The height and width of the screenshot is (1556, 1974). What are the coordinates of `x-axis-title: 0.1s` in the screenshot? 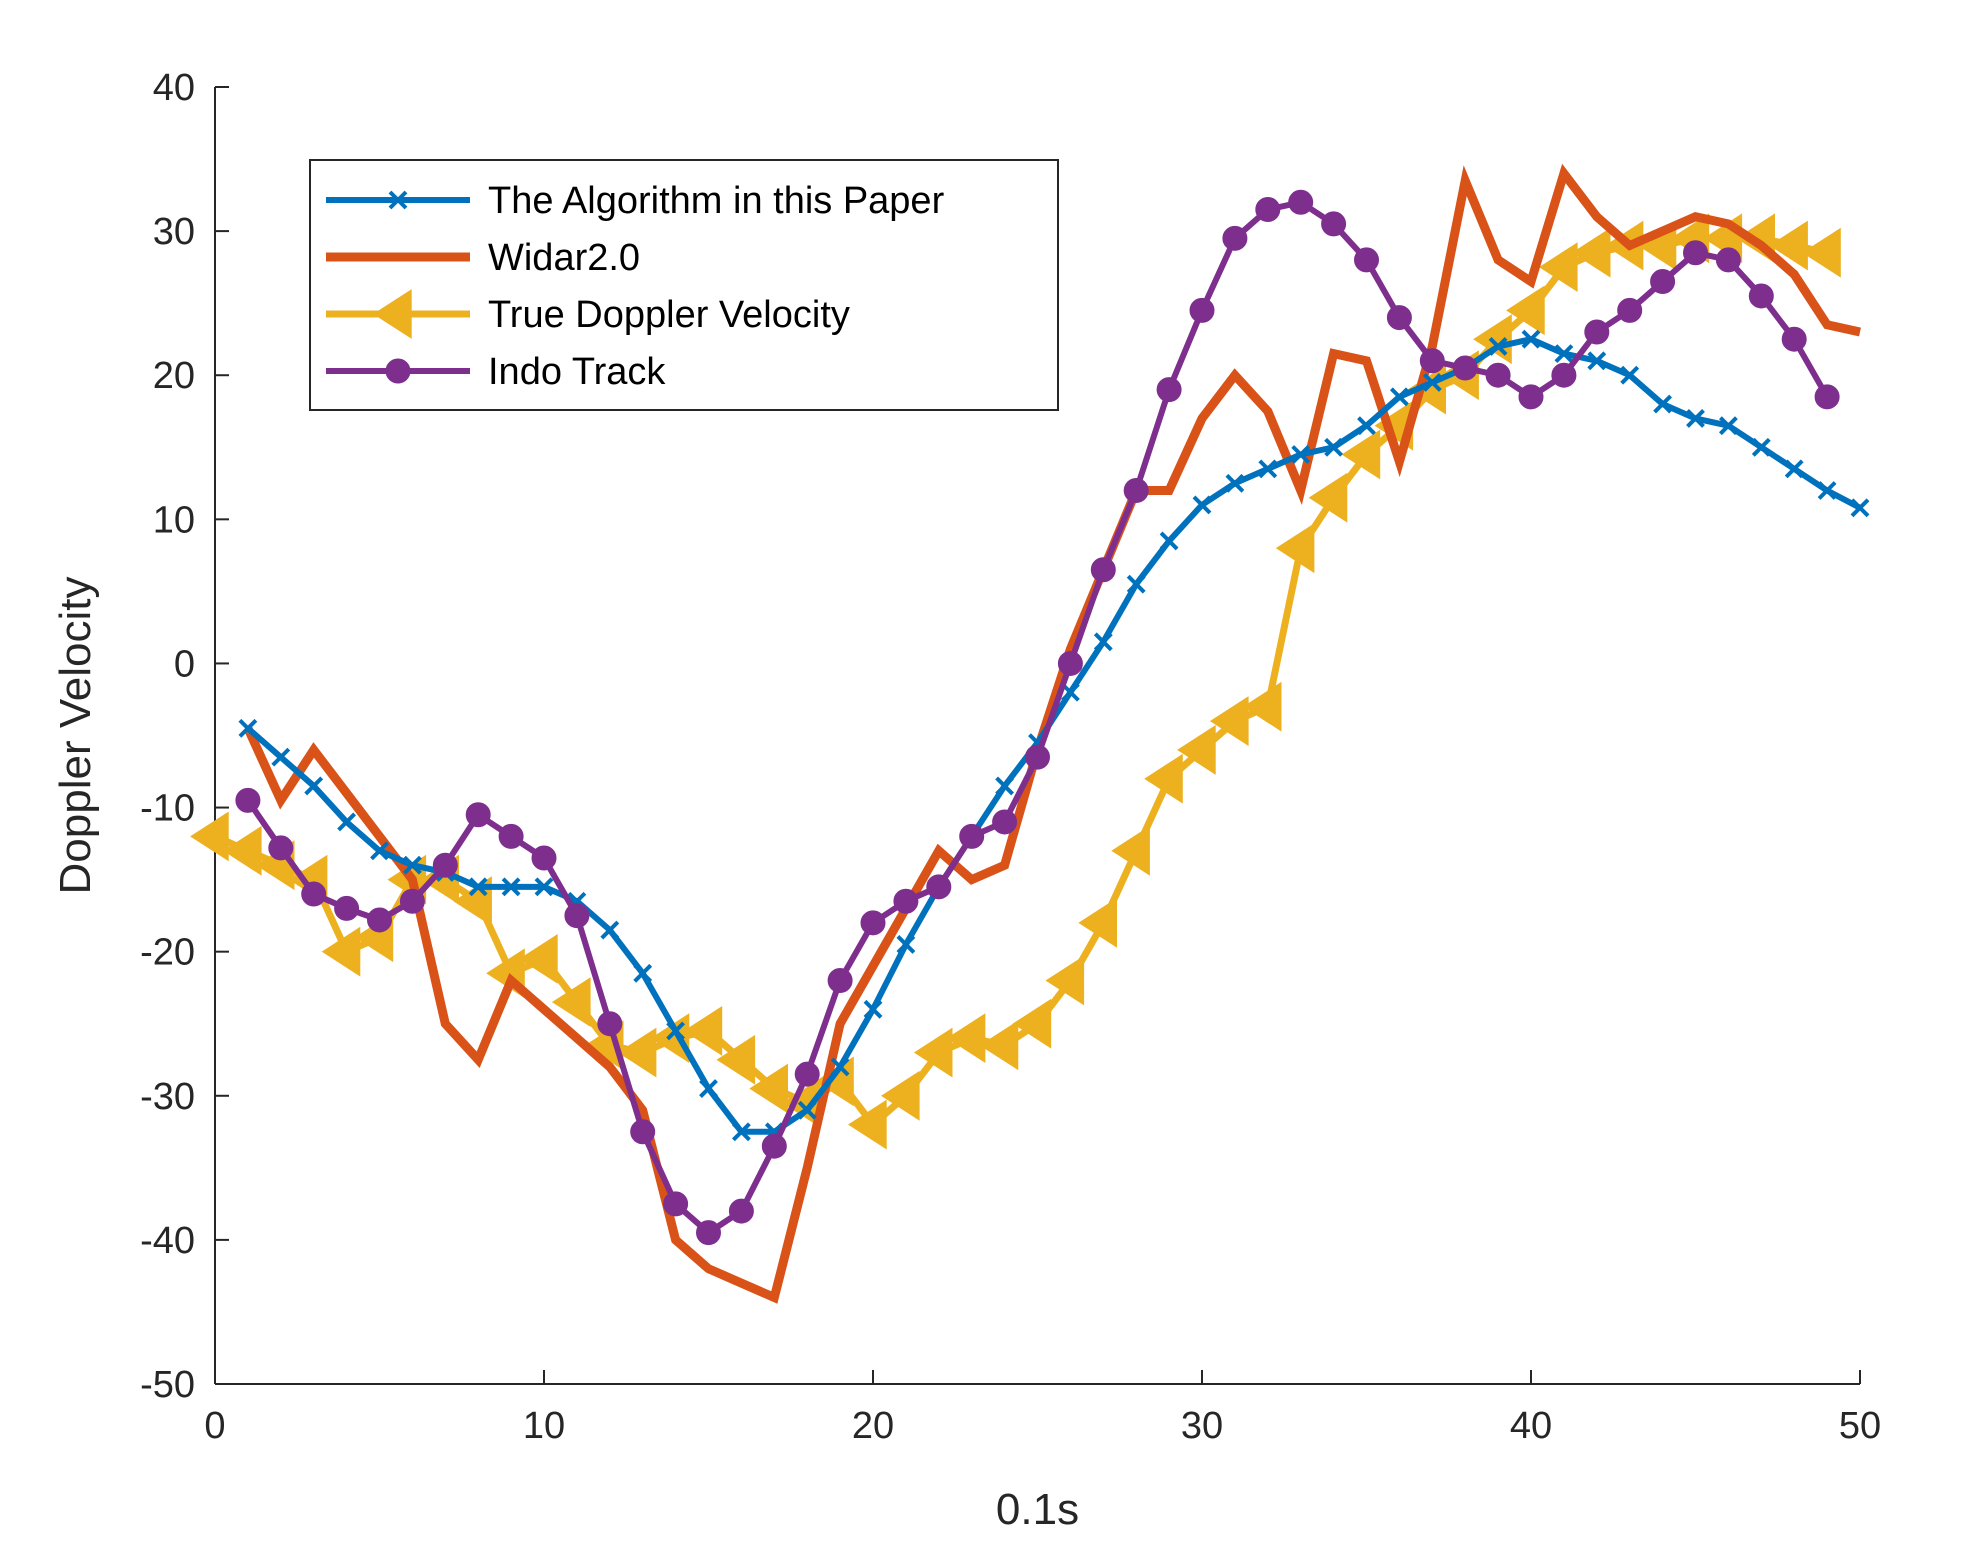 It's located at (1037, 1509).